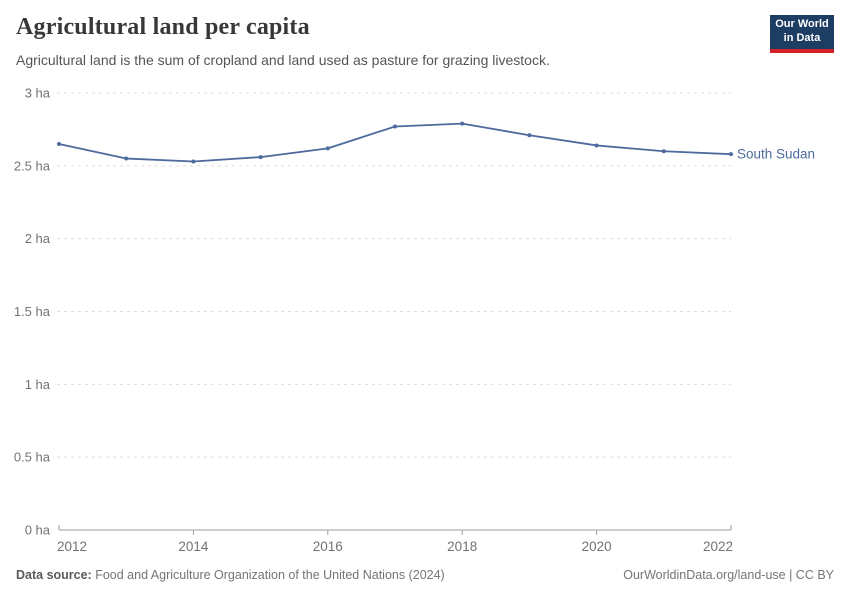  What do you see at coordinates (193, 546) in the screenshot?
I see `x-tick-label: 2014` at bounding box center [193, 546].